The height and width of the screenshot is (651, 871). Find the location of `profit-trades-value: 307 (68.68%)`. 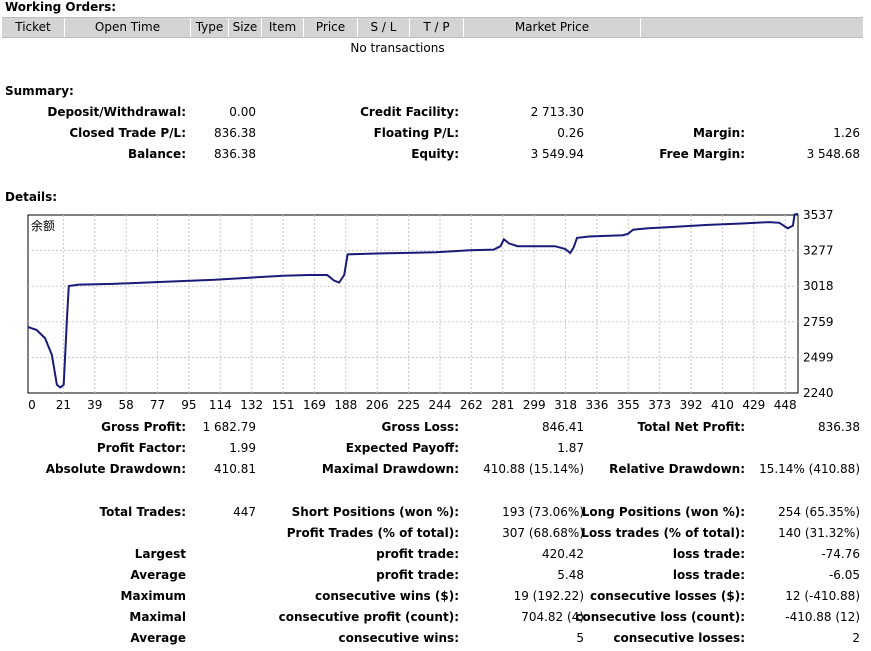

profit-trades-value: 307 (68.68%) is located at coordinates (543, 533).